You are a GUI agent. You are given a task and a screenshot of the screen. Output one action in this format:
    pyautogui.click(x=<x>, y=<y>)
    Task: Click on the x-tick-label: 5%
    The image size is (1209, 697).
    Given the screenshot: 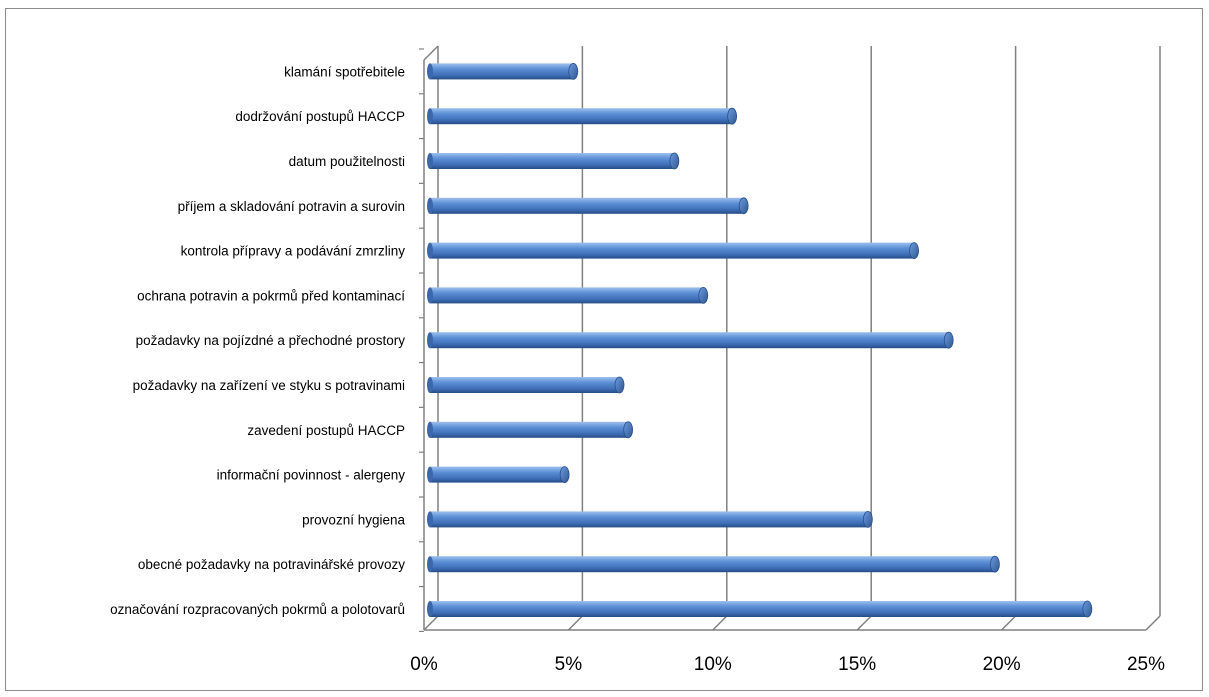 What is the action you would take?
    pyautogui.click(x=569, y=664)
    